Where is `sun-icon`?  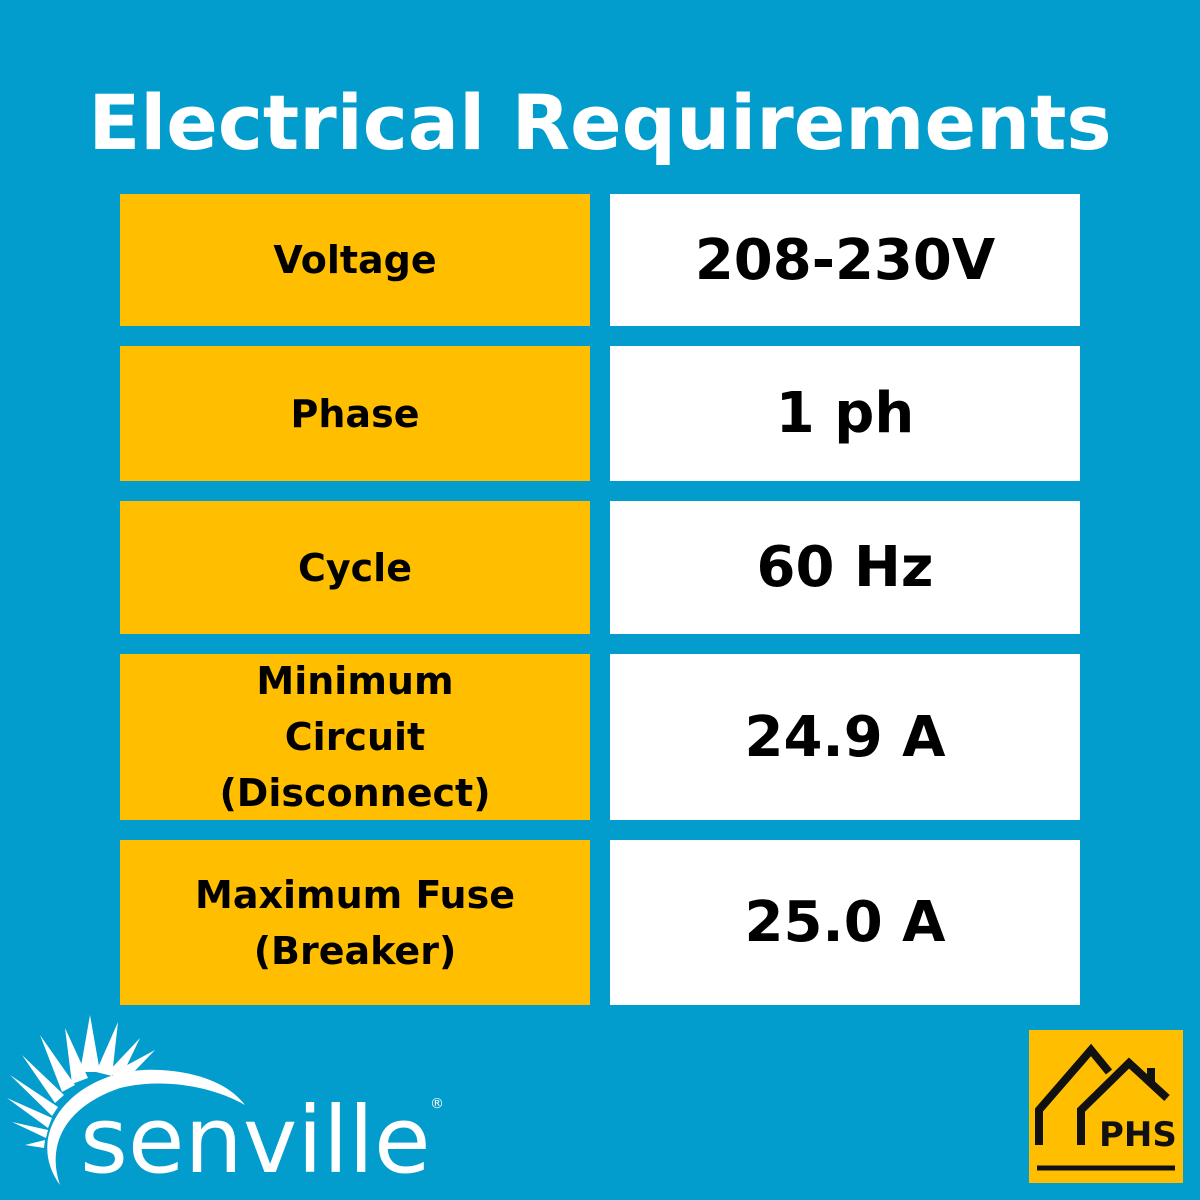
sun-icon is located at coordinates (126, 1100).